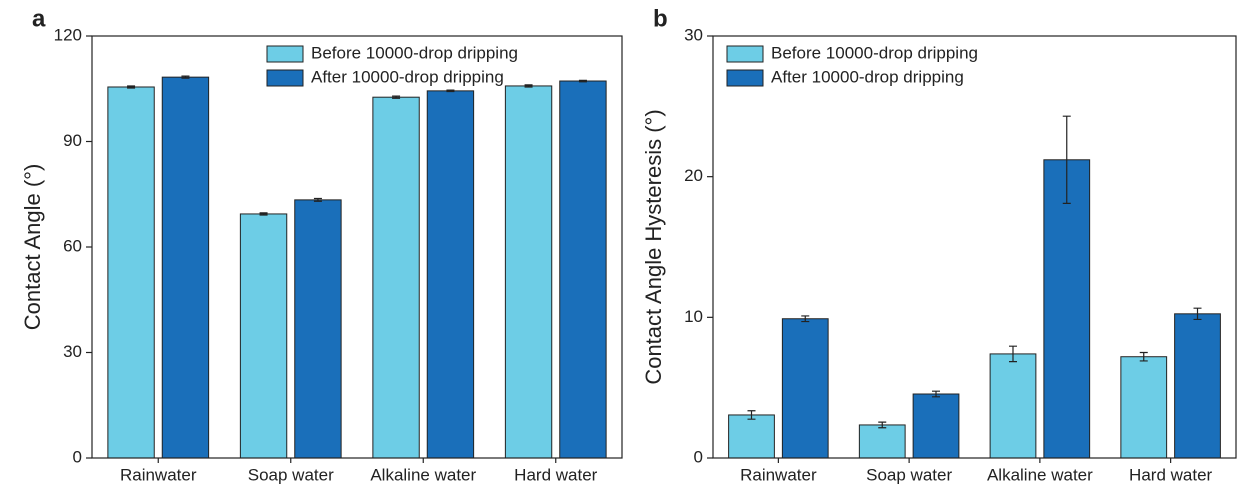 Image resolution: width=1248 pixels, height=501 pixels. I want to click on y-tick-label: 120, so click(68, 34).